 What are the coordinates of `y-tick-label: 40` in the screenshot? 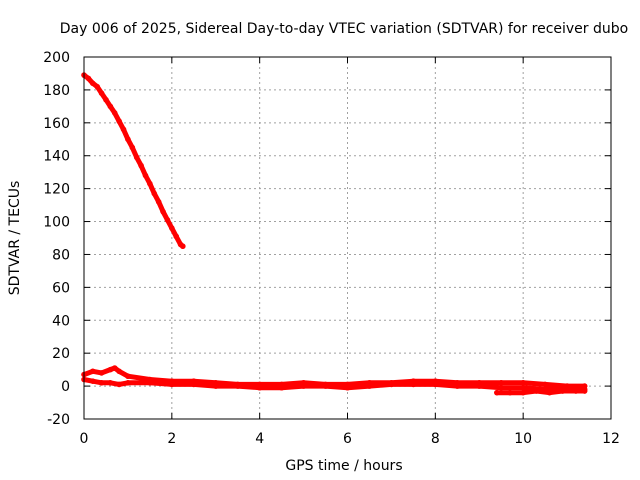 It's located at (61, 321).